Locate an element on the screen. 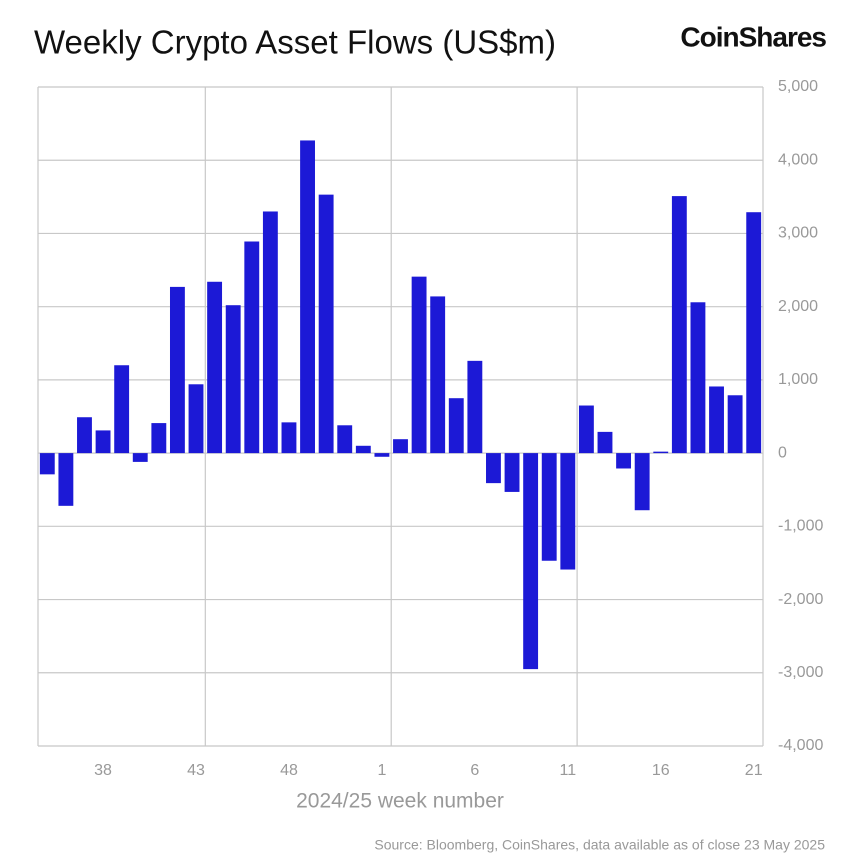 The width and height of the screenshot is (860, 865). y-tick-label: 5,000 is located at coordinates (798, 86).